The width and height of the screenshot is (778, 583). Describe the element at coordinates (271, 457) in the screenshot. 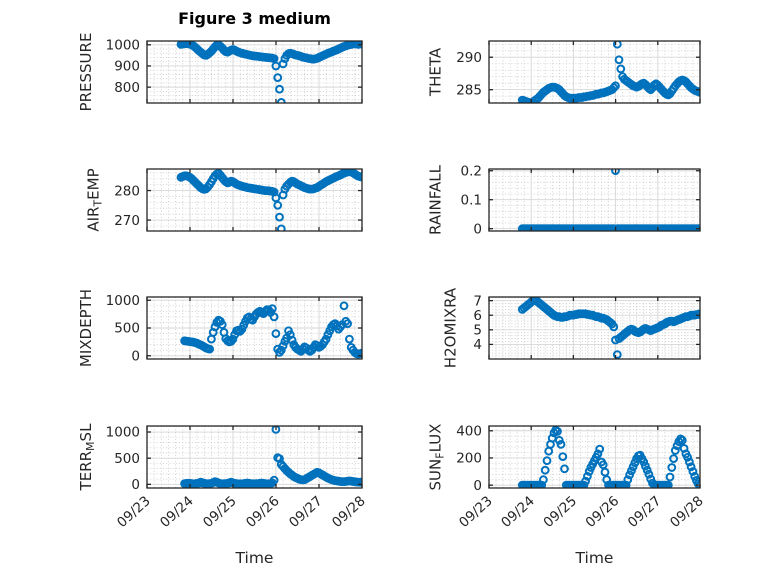

I see `series-terr-msl` at that location.